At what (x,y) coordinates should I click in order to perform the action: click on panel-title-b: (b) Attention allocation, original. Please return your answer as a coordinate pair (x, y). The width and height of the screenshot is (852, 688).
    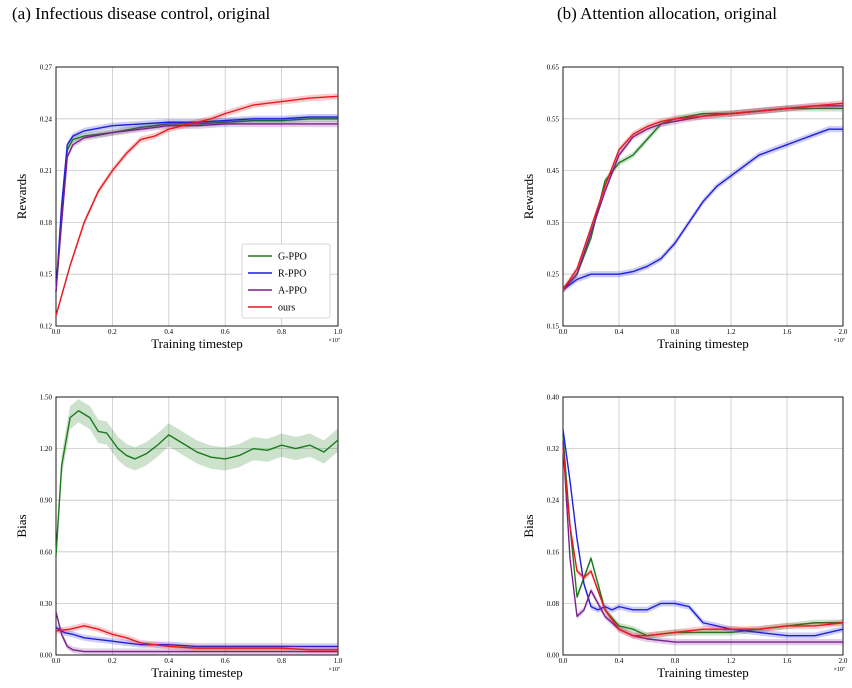
    Looking at the image, I should click on (667, 13).